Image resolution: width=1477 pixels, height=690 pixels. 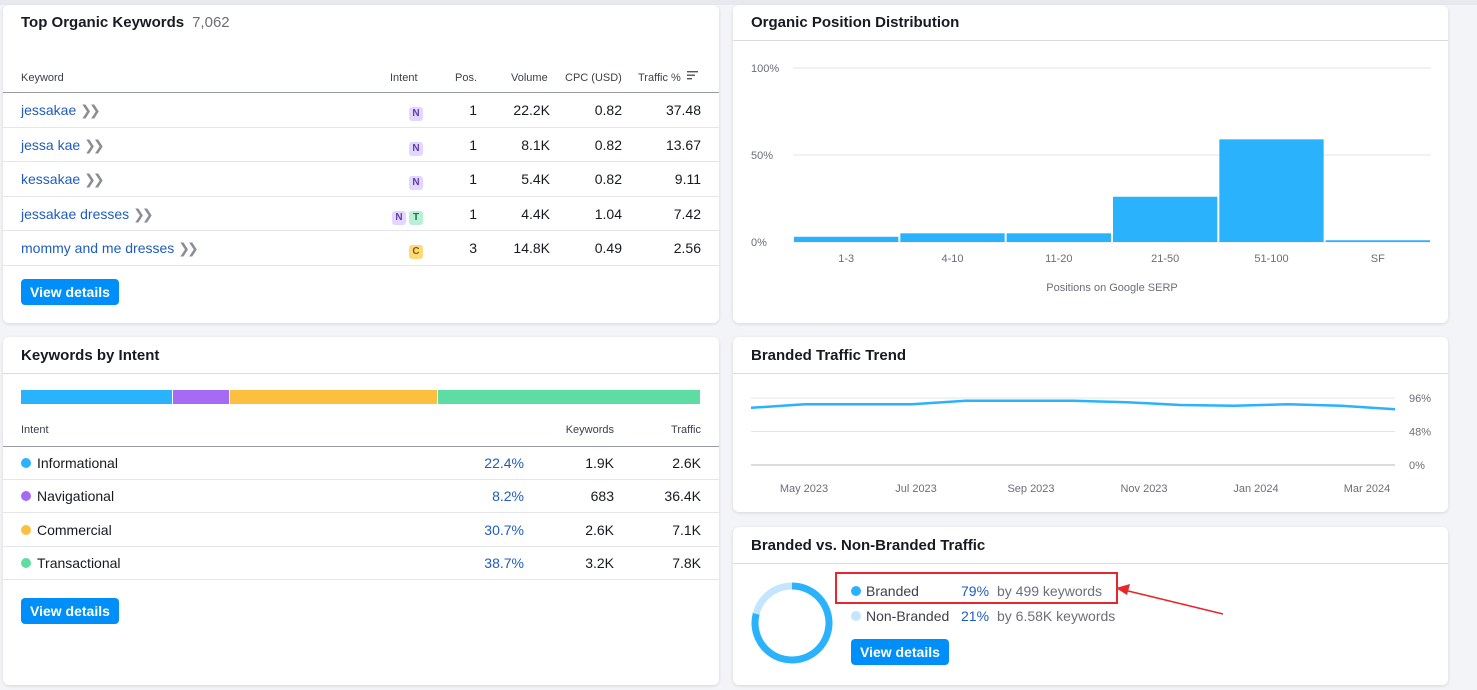 I want to click on col-keyword: Keyword, so click(x=42, y=78).